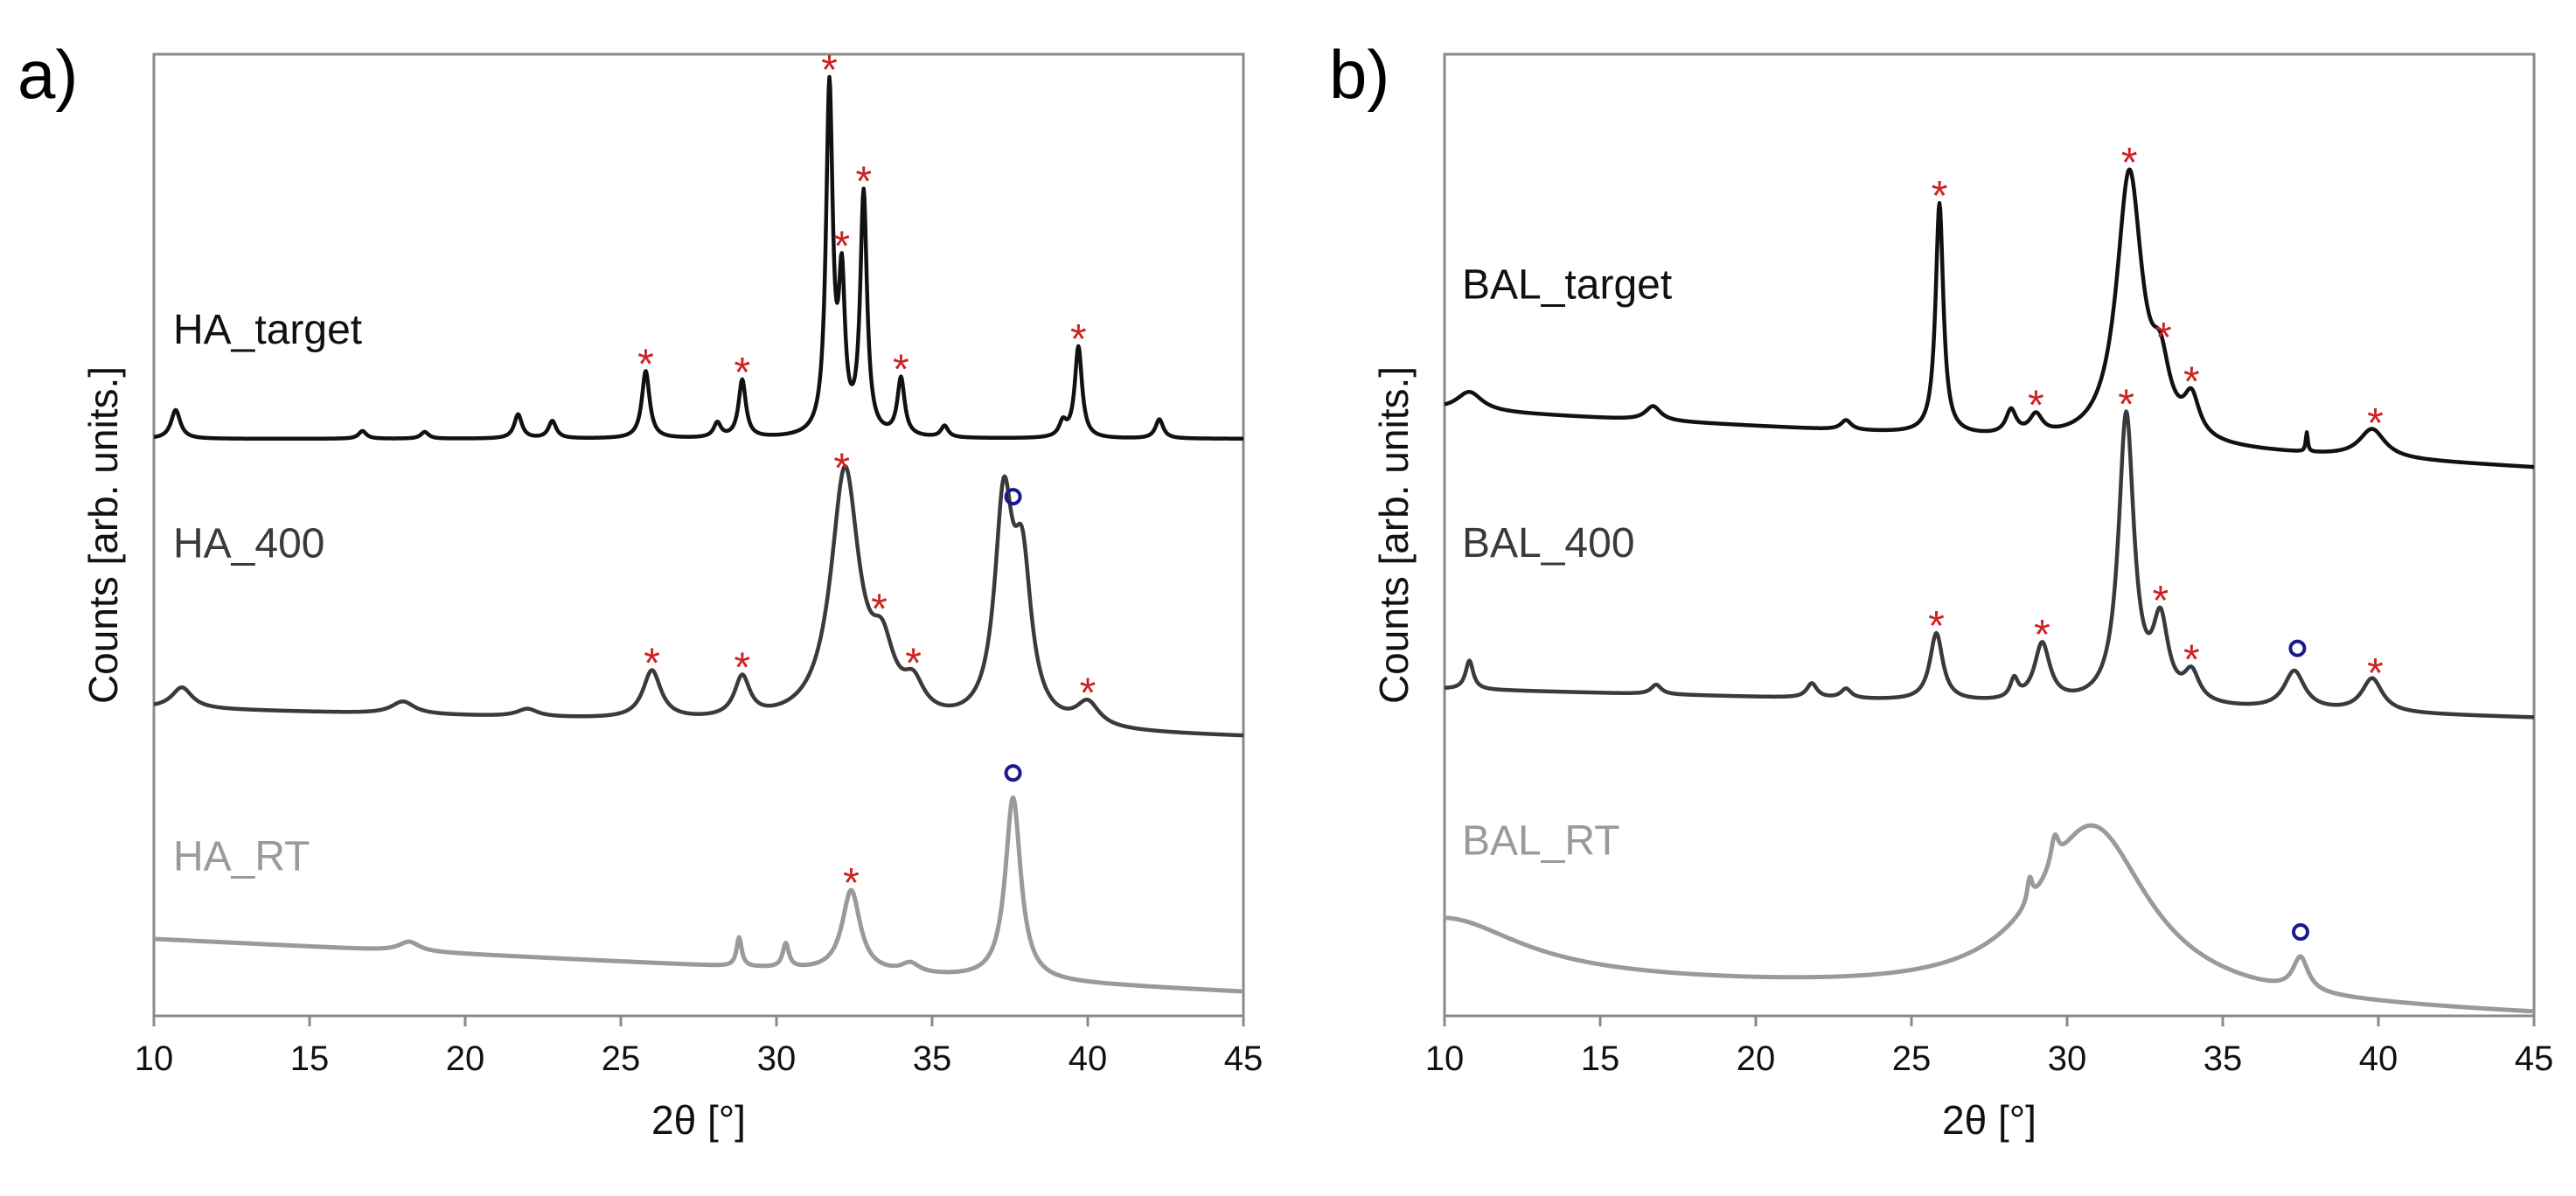 The width and height of the screenshot is (2576, 1196). What do you see at coordinates (1567, 285) in the screenshot?
I see `series-label: BAL_target` at bounding box center [1567, 285].